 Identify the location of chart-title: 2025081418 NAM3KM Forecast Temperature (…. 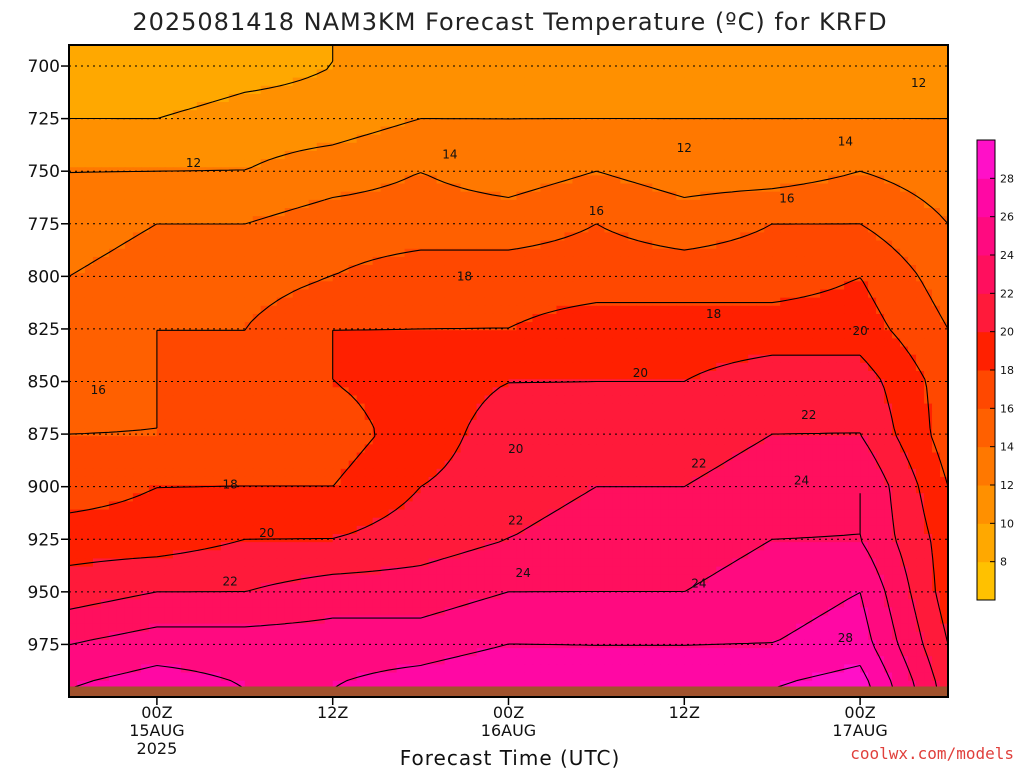
(509, 22).